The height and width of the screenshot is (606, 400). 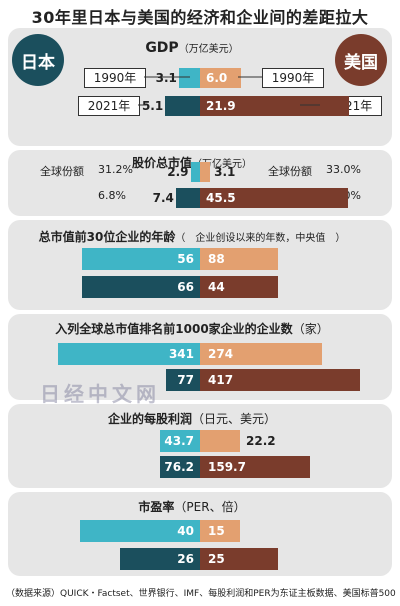 I want to click on value-usa-5-0: 15, so click(x=216, y=531).